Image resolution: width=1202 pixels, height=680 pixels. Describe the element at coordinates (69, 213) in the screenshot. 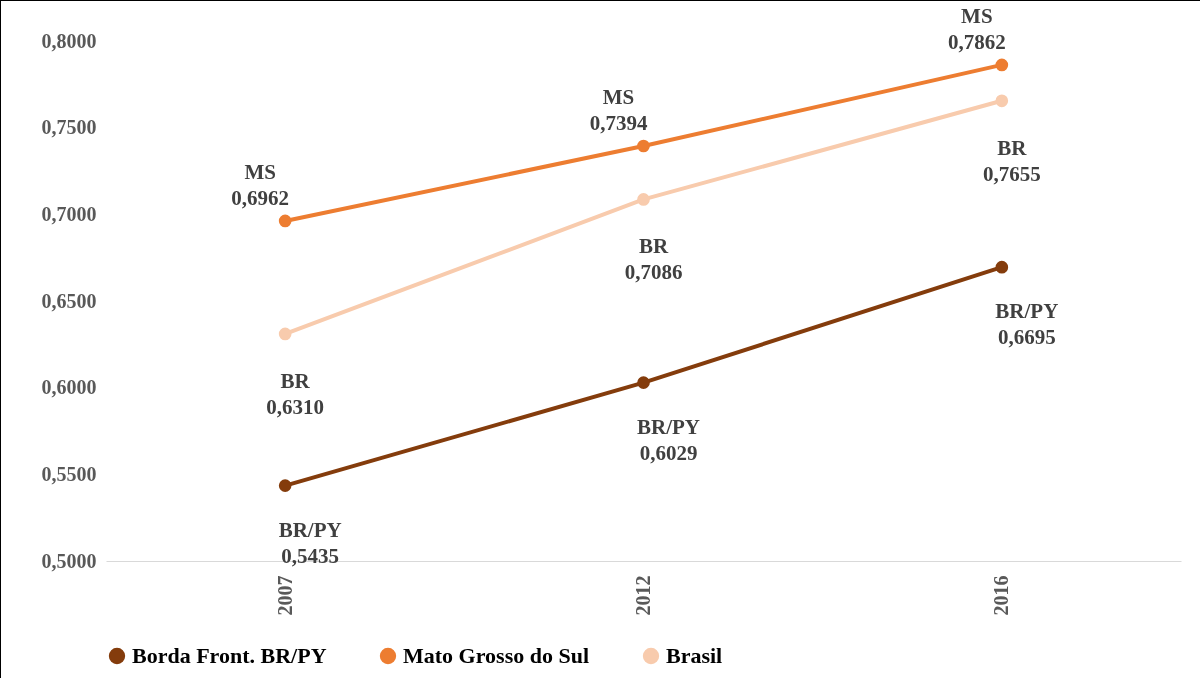

I see `y-tick-label: 0,7000` at that location.